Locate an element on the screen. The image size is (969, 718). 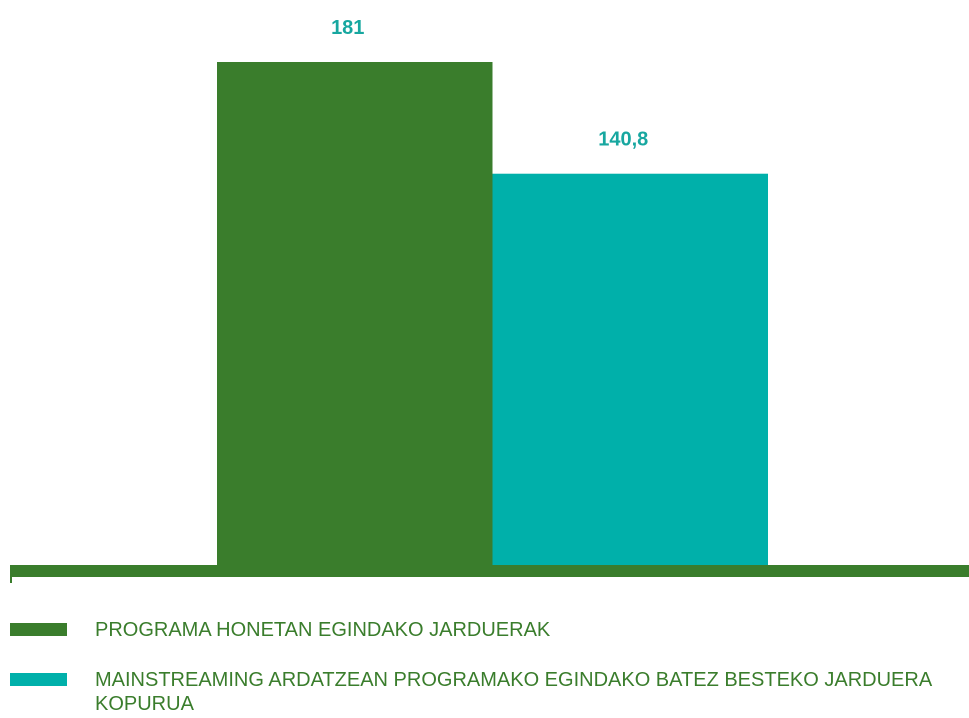
axis-end-tick is located at coordinates (11, 574).